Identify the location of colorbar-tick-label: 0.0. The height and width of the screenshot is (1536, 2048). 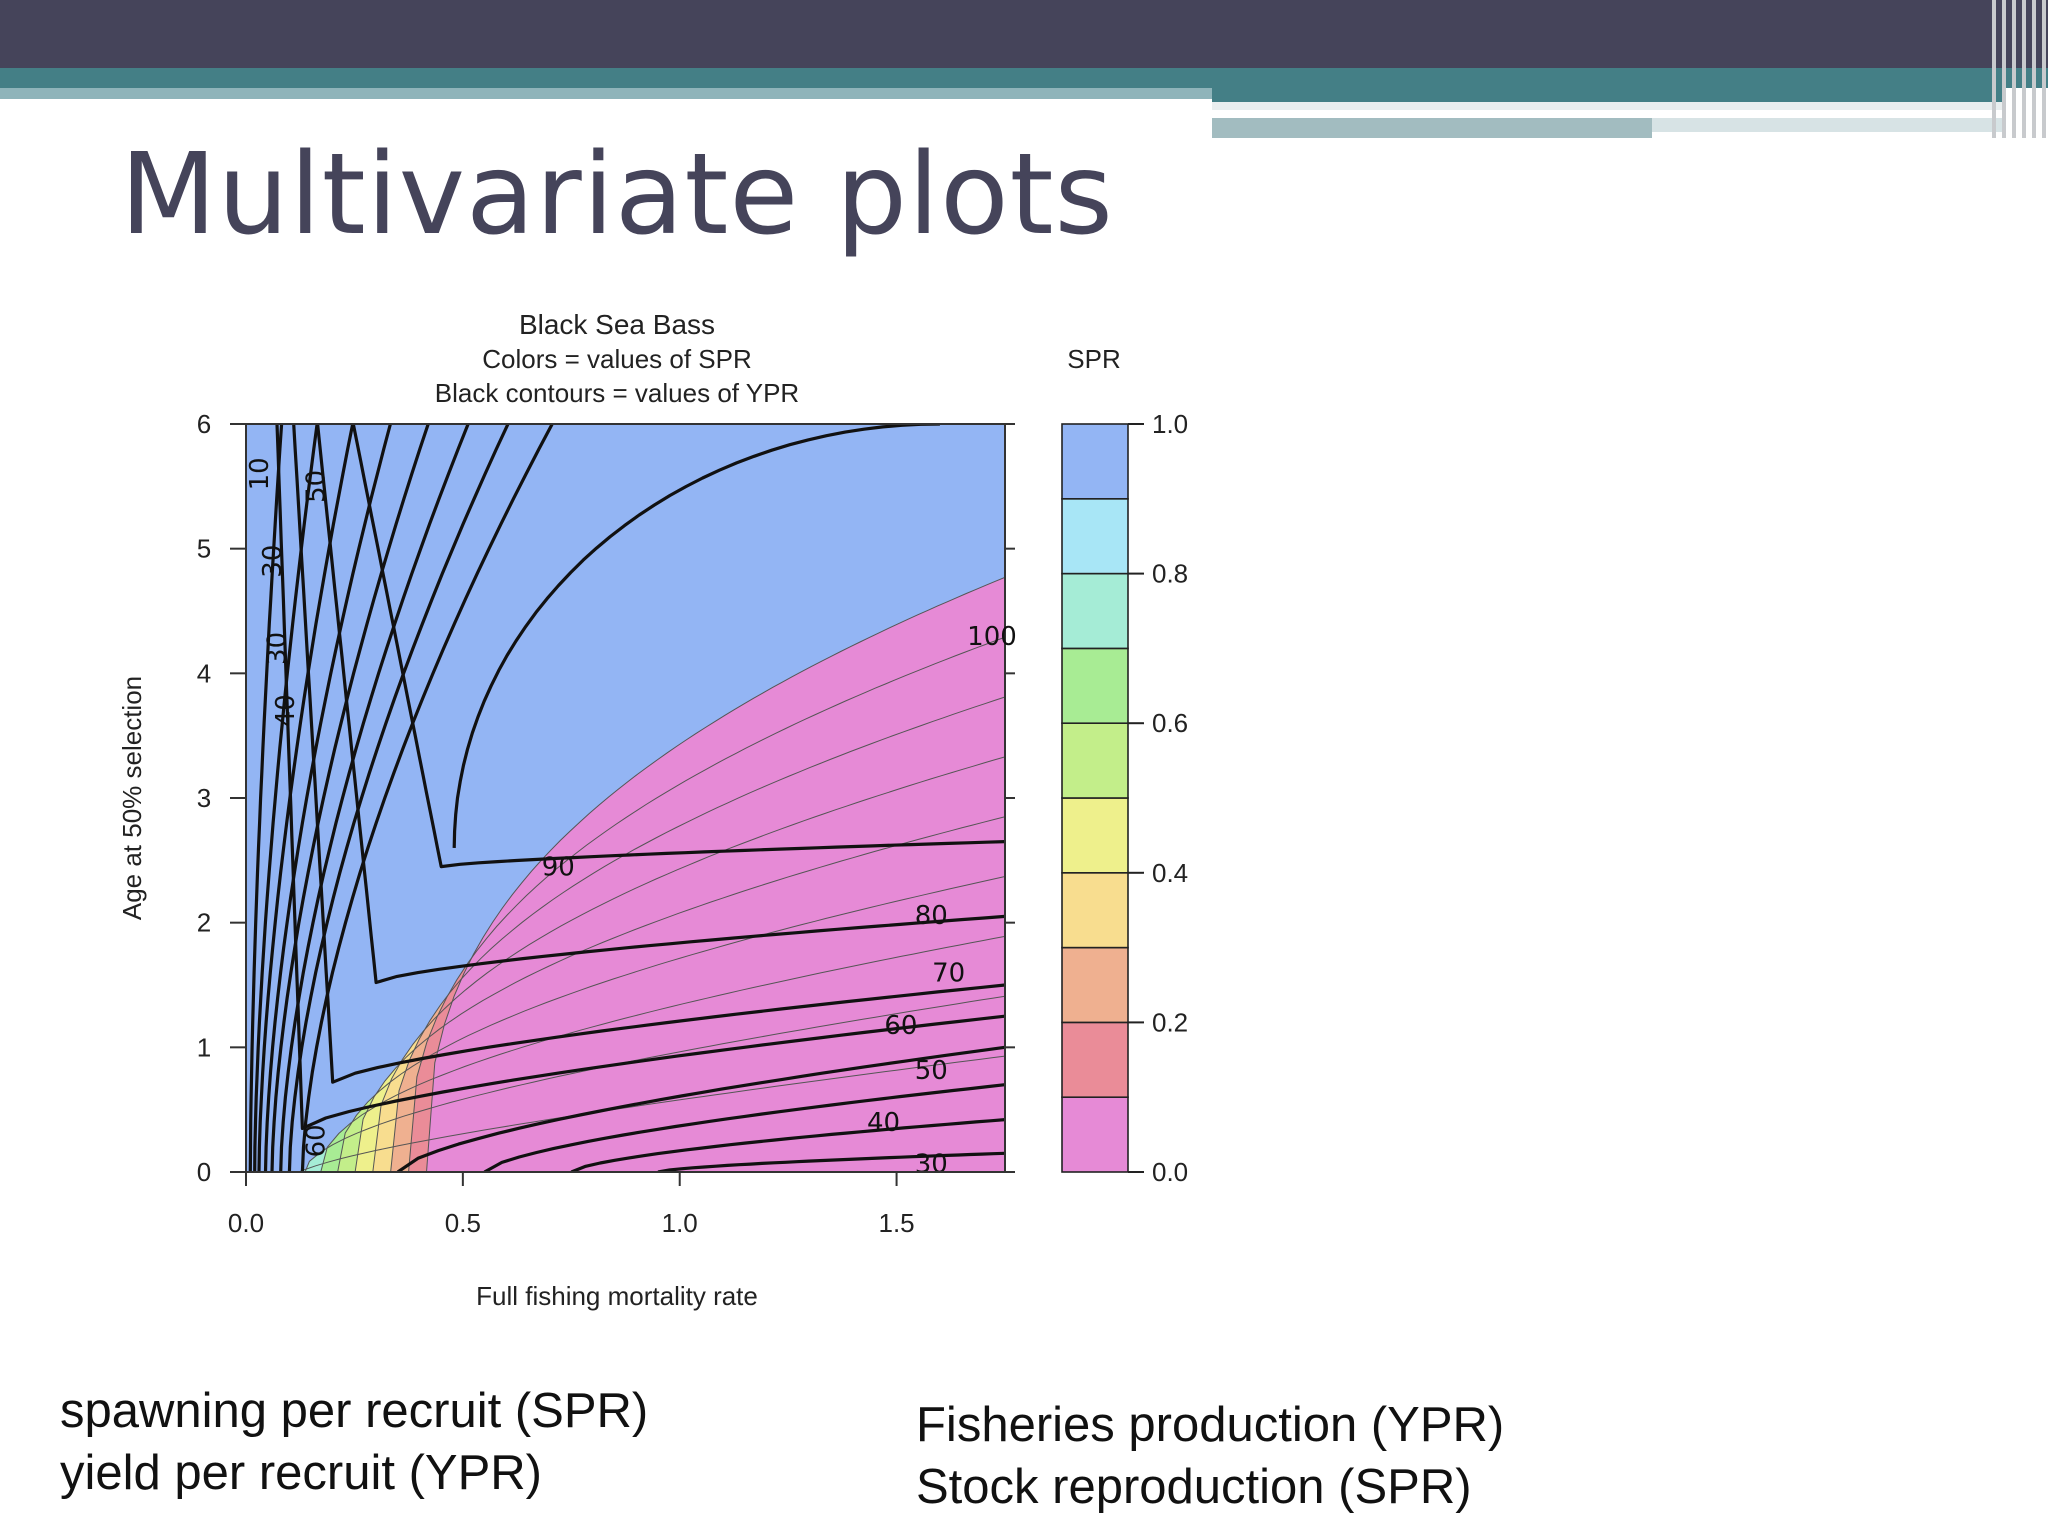
(1170, 1172).